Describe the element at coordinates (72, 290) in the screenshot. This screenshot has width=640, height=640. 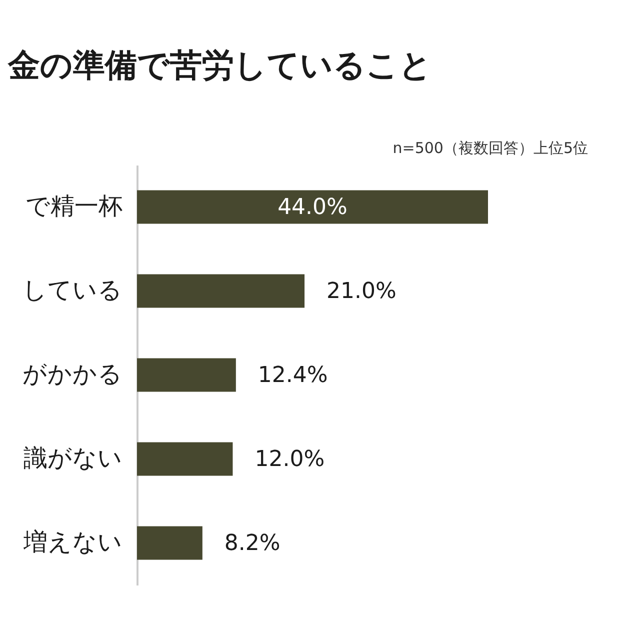
I see `y-tick-label: している` at that location.